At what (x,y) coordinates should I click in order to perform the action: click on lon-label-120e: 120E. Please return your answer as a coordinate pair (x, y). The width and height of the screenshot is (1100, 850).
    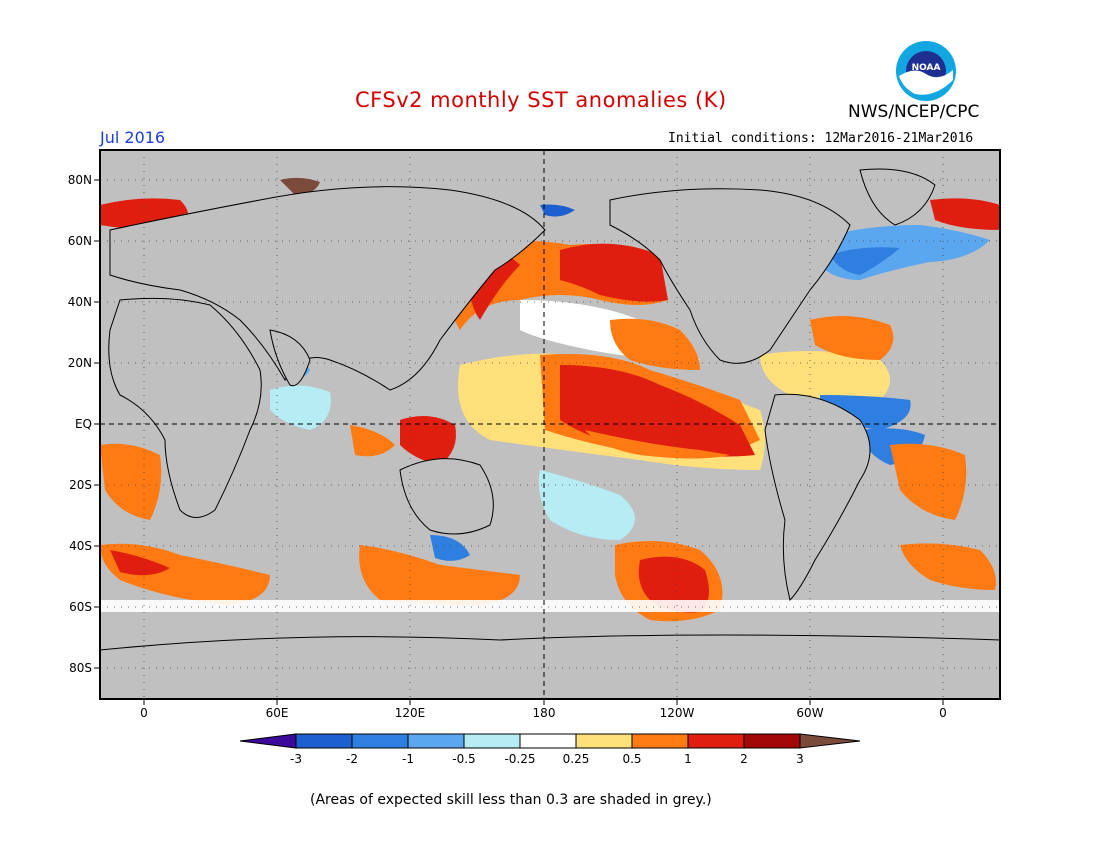
    Looking at the image, I should click on (410, 713).